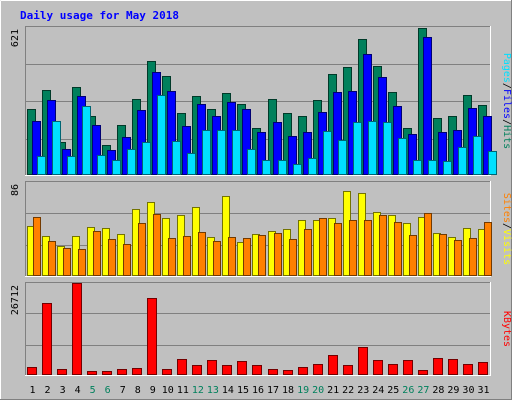  Describe the element at coordinates (348, 390) in the screenshot. I see `x-tick-label-day-22: 22` at that location.